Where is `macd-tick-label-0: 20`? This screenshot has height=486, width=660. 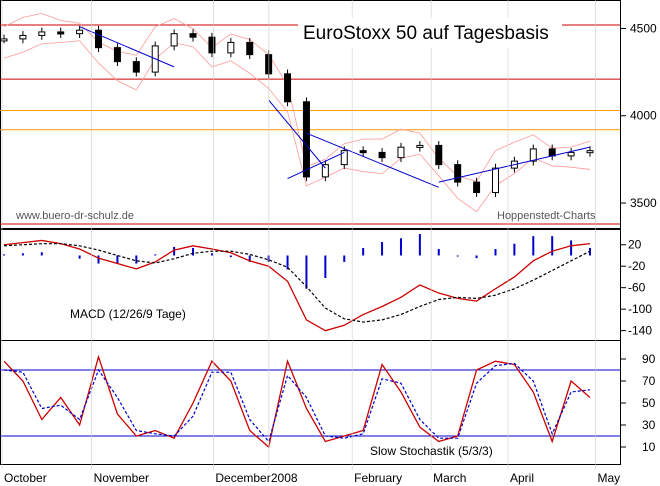
macd-tick-label-0: 20 is located at coordinates (635, 245).